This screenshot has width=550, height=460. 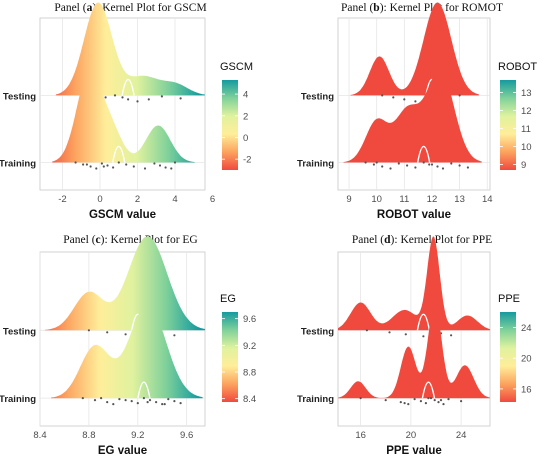 I want to click on x-tick-label: 6, so click(x=212, y=199).